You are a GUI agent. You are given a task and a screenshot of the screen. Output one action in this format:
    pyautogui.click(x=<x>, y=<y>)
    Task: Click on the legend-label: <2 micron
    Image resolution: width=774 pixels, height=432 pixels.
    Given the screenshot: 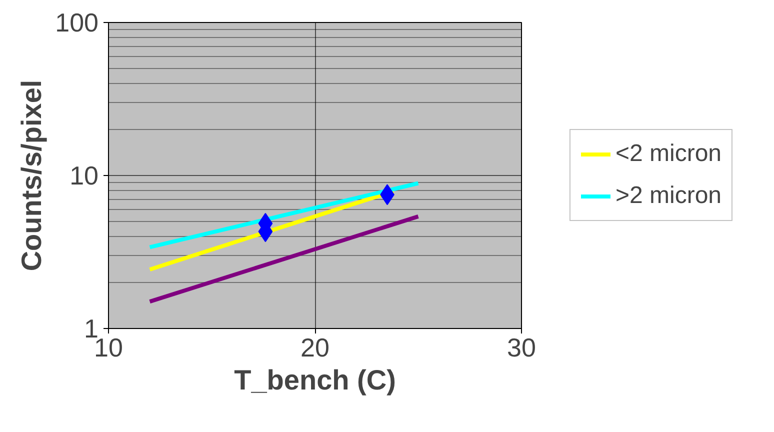 What is the action you would take?
    pyautogui.click(x=668, y=154)
    